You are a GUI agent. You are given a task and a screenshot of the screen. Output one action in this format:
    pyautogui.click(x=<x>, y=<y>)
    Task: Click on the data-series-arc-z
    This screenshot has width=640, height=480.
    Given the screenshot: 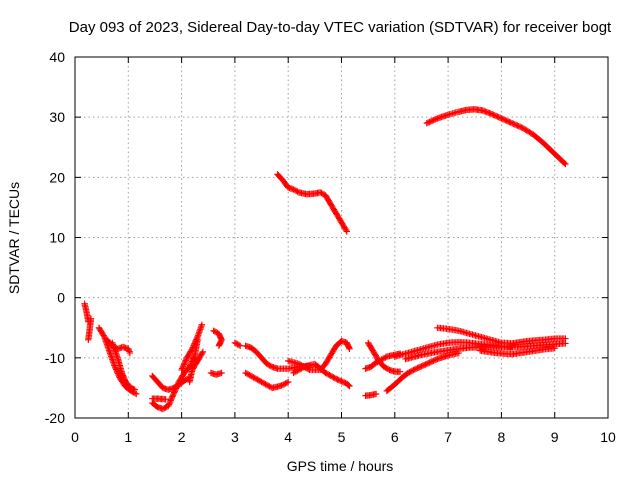 What is the action you would take?
    pyautogui.click(x=501, y=335)
    